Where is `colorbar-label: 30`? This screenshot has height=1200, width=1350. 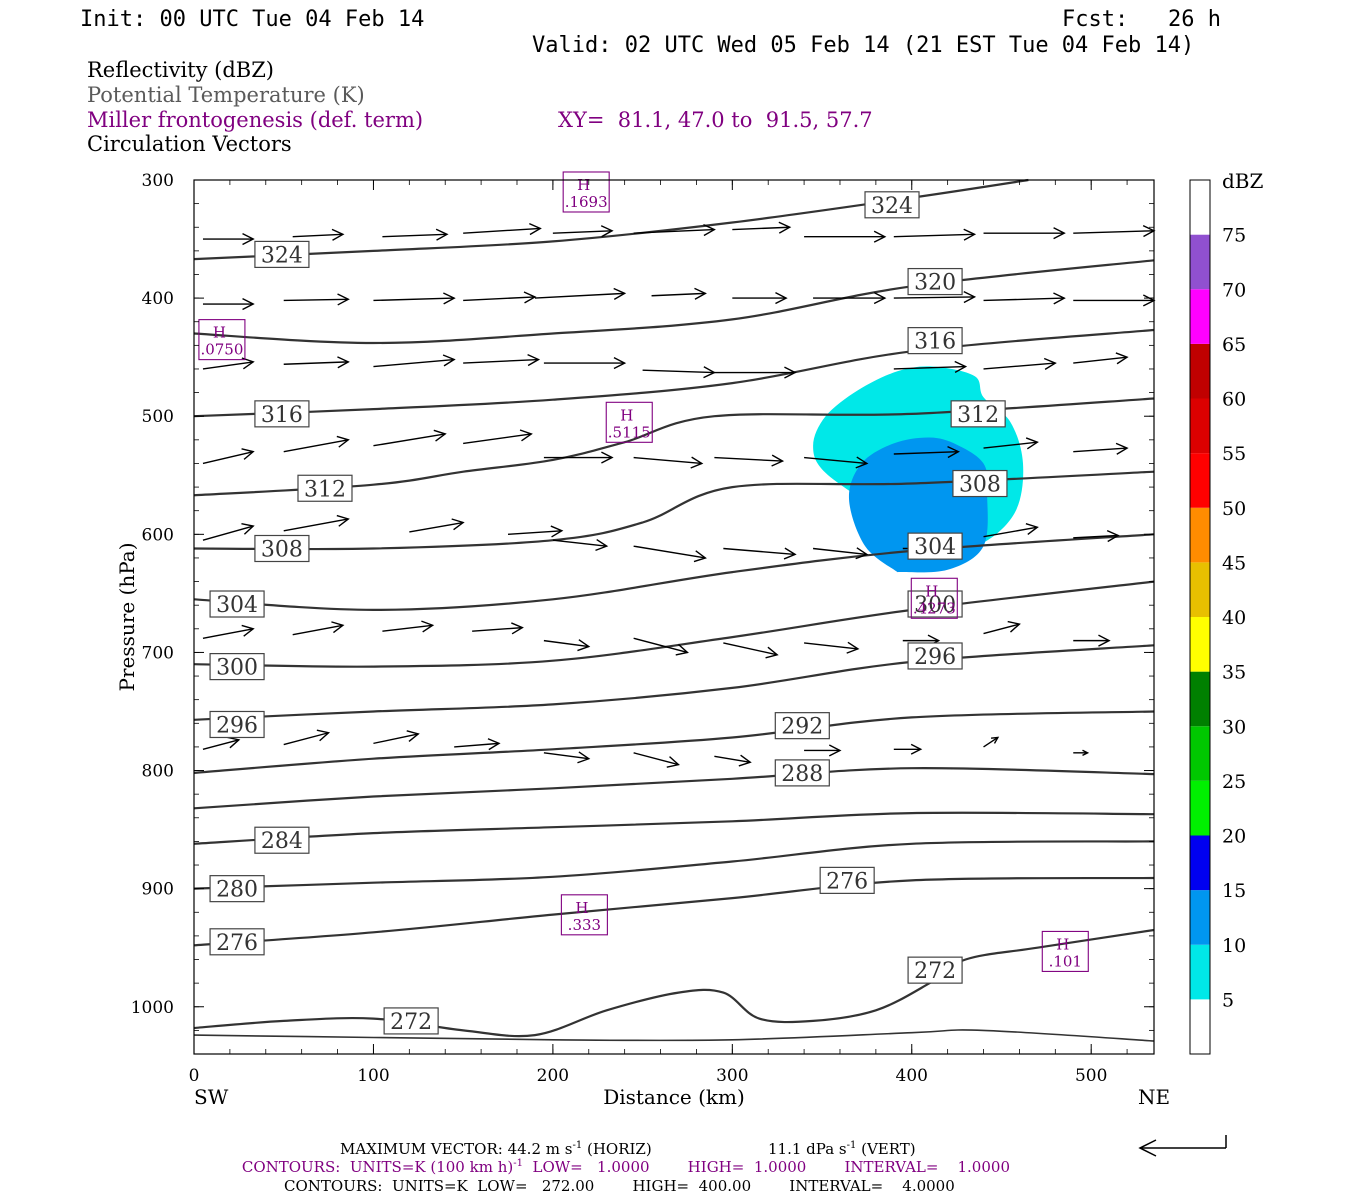 colorbar-label: 30 is located at coordinates (1234, 727).